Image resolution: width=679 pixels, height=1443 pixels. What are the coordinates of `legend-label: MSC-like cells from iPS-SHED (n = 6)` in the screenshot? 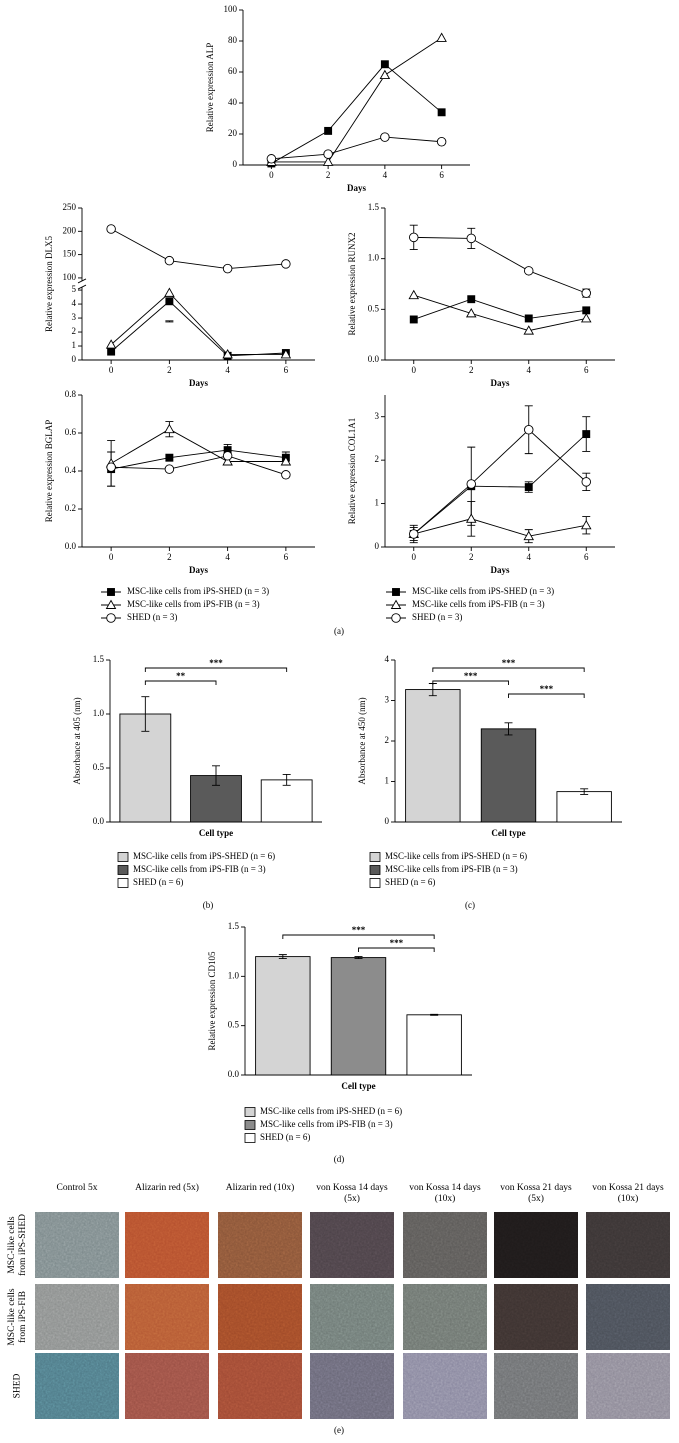 It's located at (331, 1111).